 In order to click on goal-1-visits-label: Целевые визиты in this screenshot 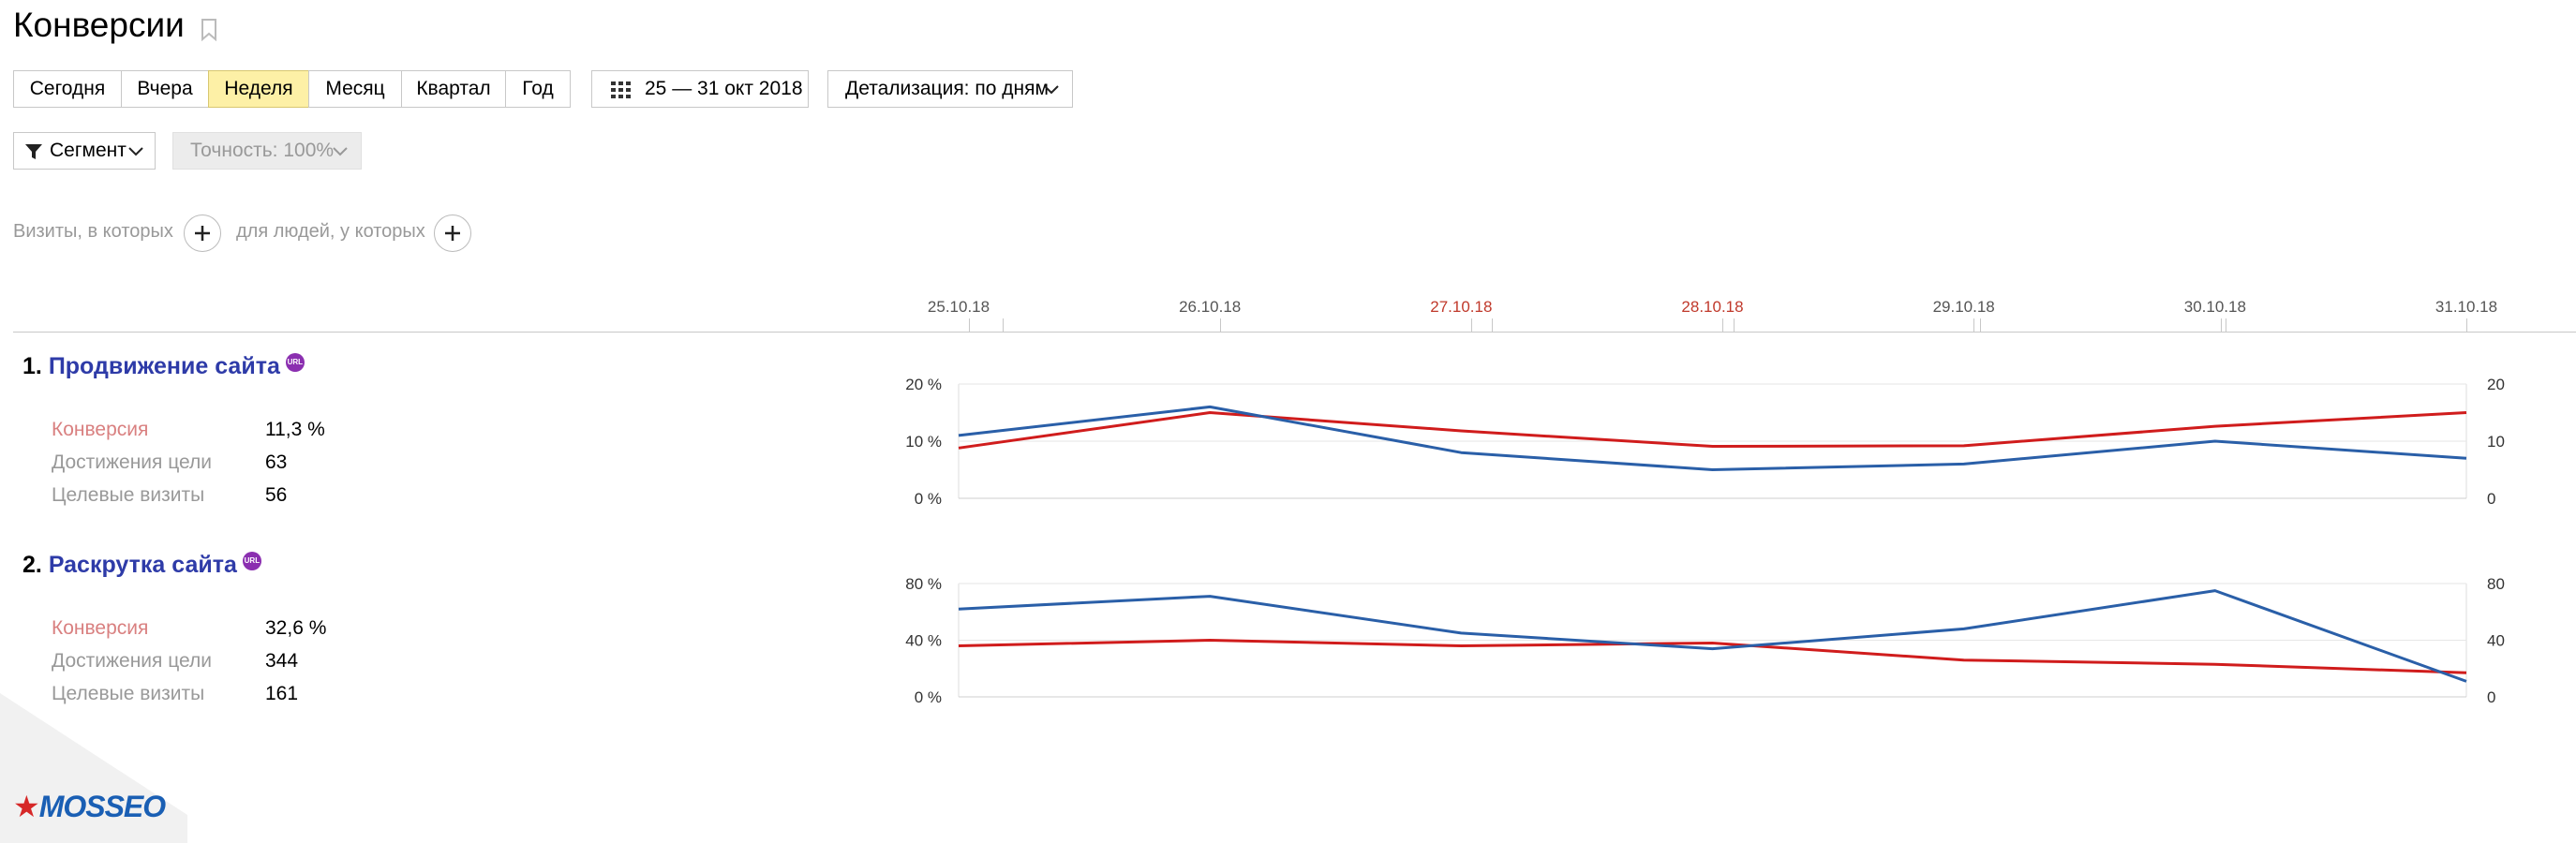, I will do `click(128, 495)`.